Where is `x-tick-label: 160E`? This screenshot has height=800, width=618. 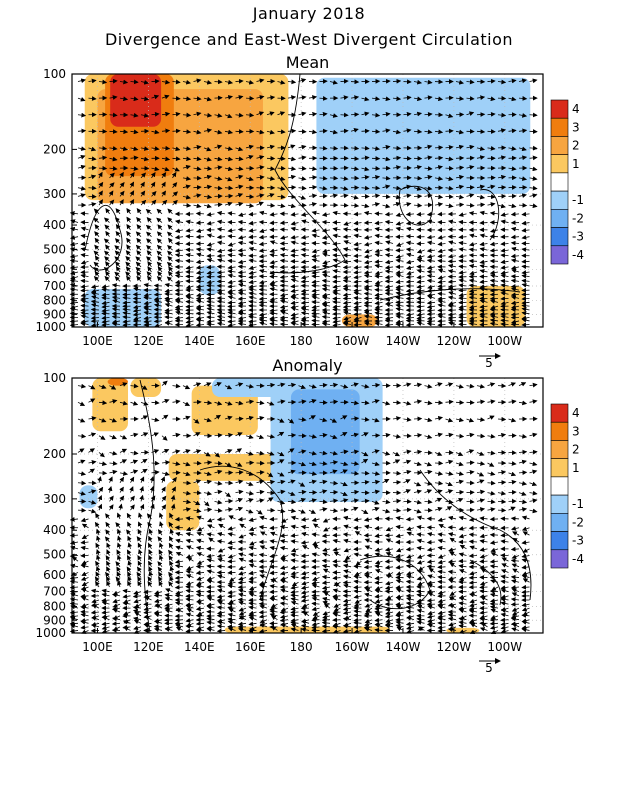
x-tick-label: 160E is located at coordinates (250, 647).